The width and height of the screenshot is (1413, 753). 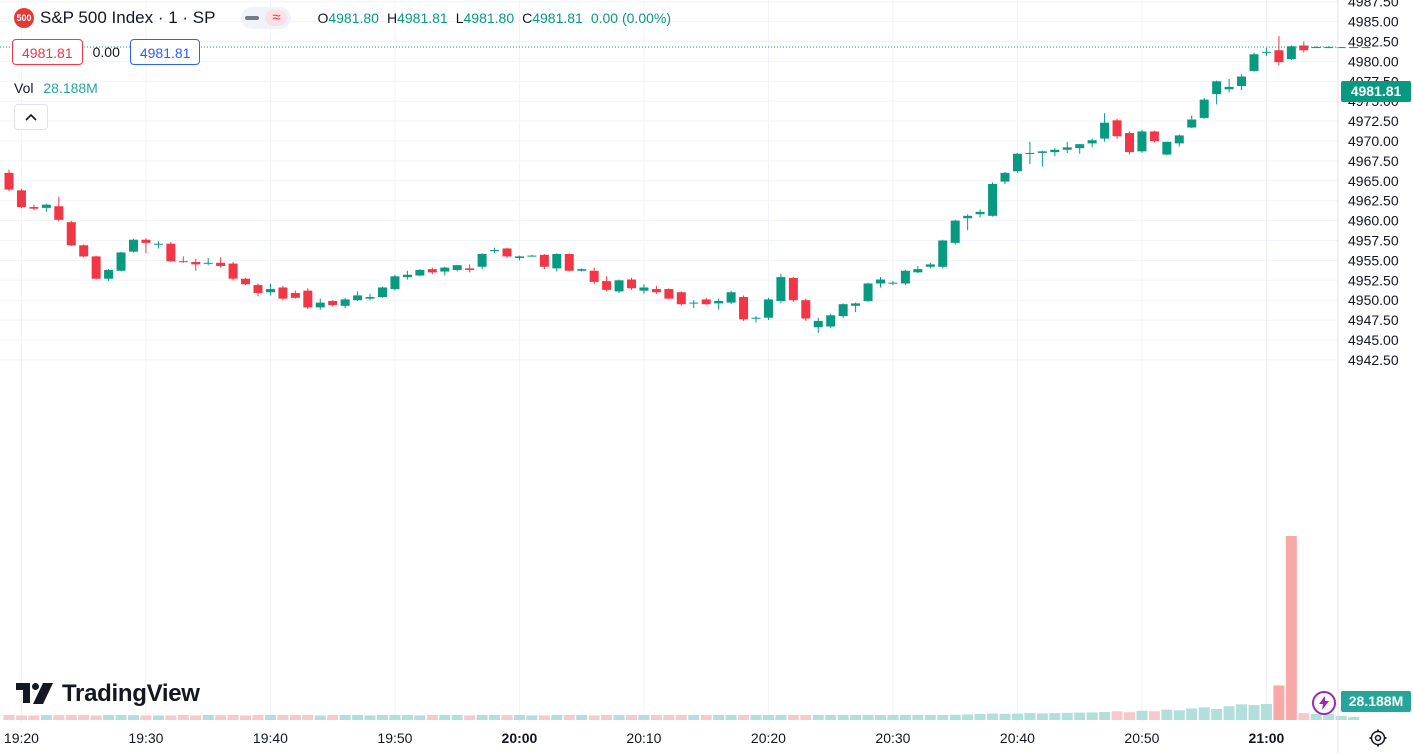 What do you see at coordinates (128, 17) in the screenshot?
I see `symbol-title: S&P 500 Index · 1 · SP` at bounding box center [128, 17].